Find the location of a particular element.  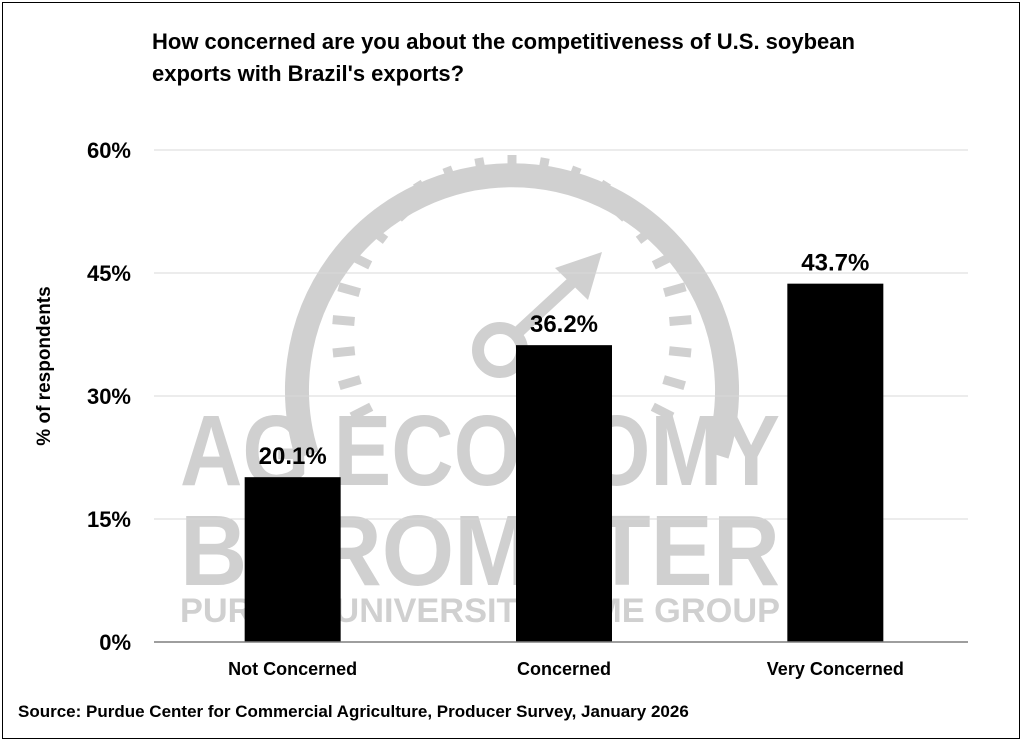

y-tick-label: 30% is located at coordinates (109, 396).